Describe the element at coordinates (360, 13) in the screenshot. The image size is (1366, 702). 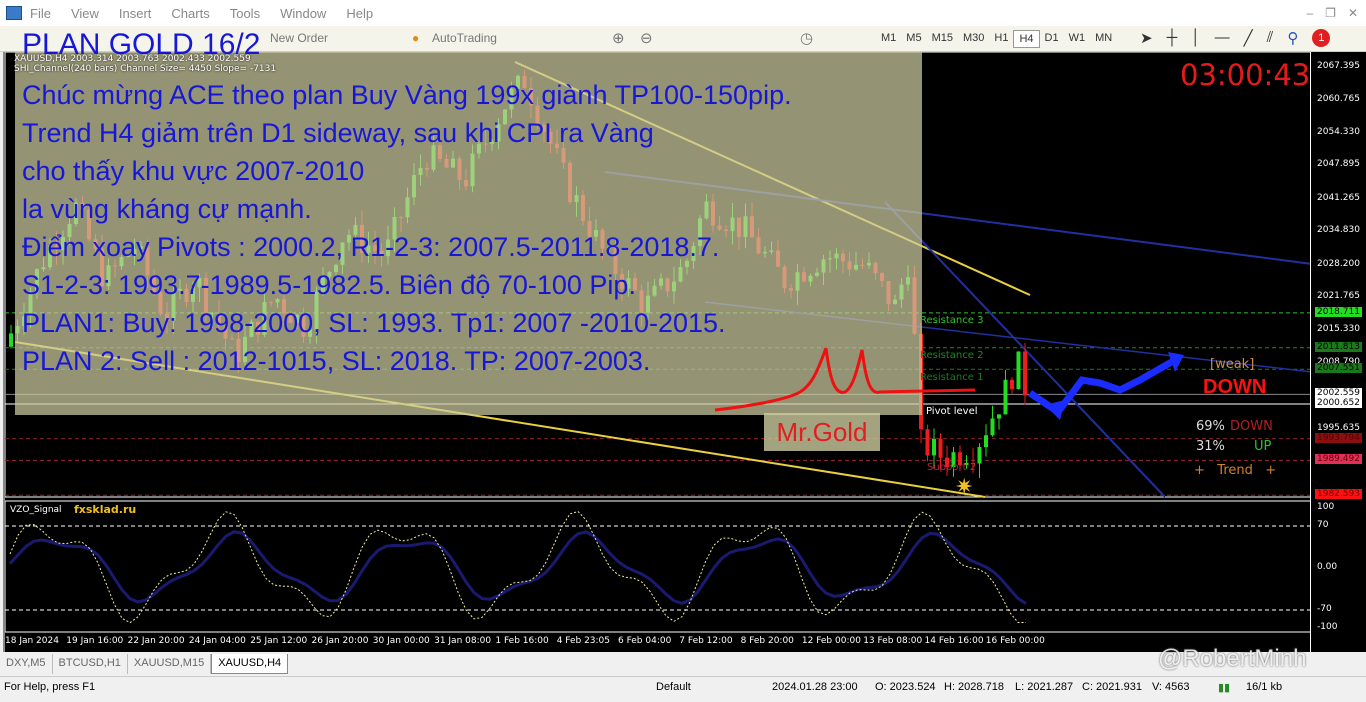
I see `menu-help: Help` at that location.